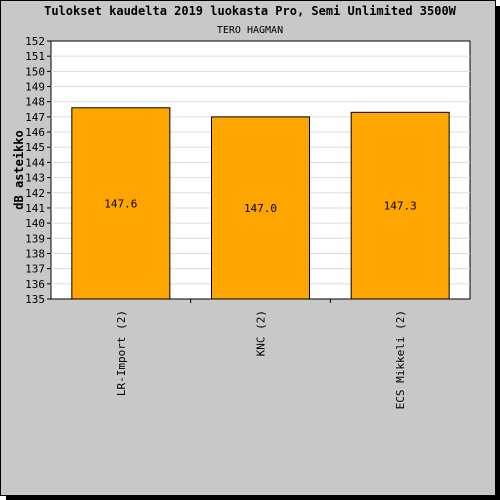 Image resolution: width=500 pixels, height=500 pixels. What do you see at coordinates (35, 147) in the screenshot?
I see `y-tick-label: 145` at bounding box center [35, 147].